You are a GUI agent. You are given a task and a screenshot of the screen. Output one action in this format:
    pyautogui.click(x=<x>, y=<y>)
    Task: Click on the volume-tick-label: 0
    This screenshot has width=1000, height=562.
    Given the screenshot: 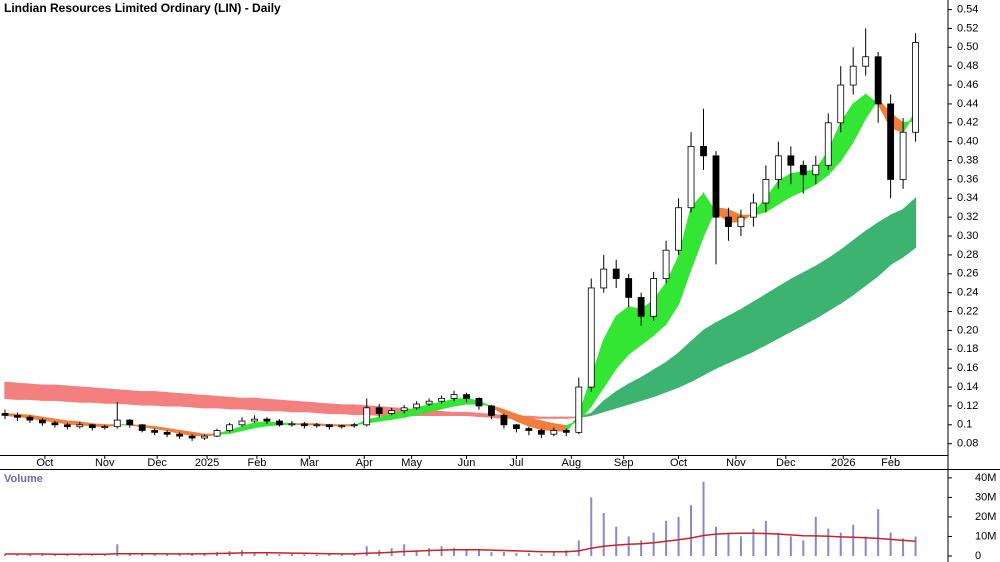 What is the action you would take?
    pyautogui.click(x=978, y=556)
    